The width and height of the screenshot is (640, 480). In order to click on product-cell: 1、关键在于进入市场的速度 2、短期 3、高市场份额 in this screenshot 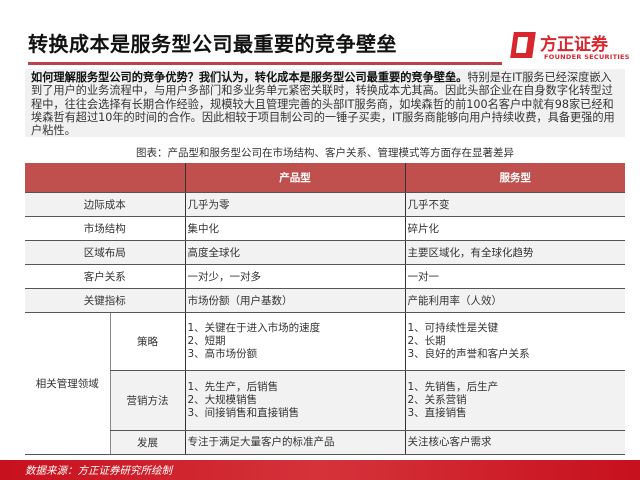, I will do `click(294, 341)`.